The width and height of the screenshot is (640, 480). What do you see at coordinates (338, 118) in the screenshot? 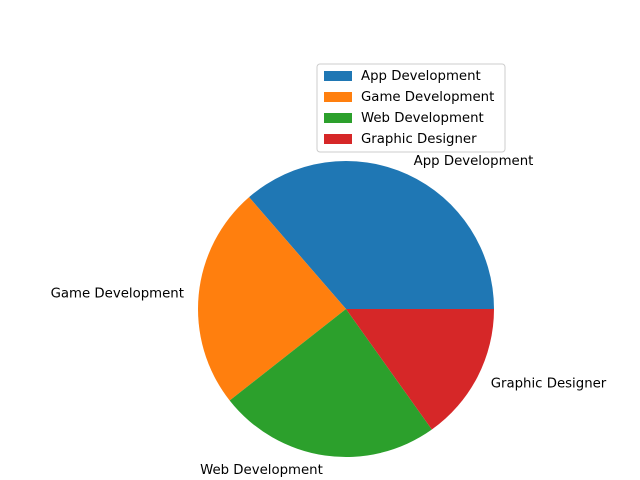
I see `legend-swatch-web-development` at bounding box center [338, 118].